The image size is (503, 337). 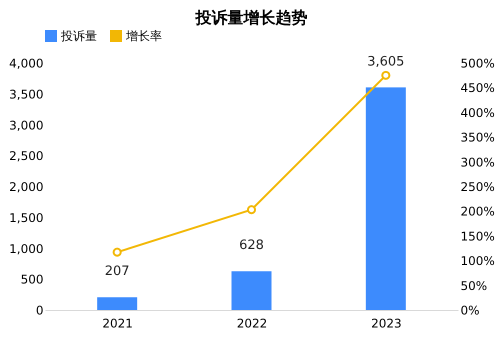 I want to click on y-tick-label: 3,000, so click(x=26, y=125).